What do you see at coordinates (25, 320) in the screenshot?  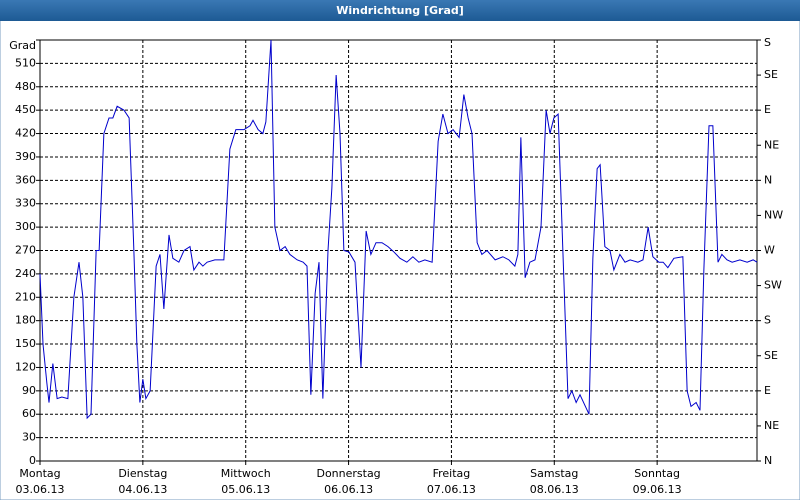 I see `y-tick-label: 180` at bounding box center [25, 320].